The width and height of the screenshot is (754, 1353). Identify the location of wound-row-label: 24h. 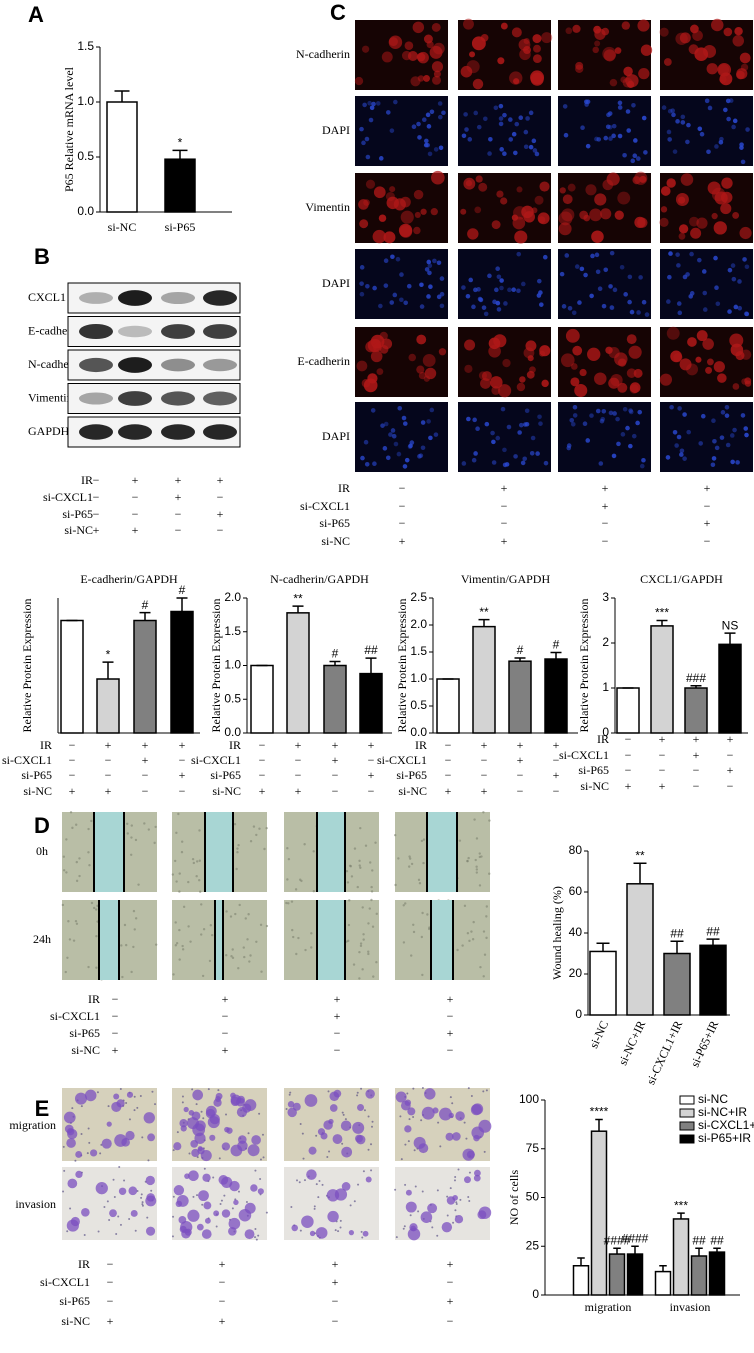
(42, 939).